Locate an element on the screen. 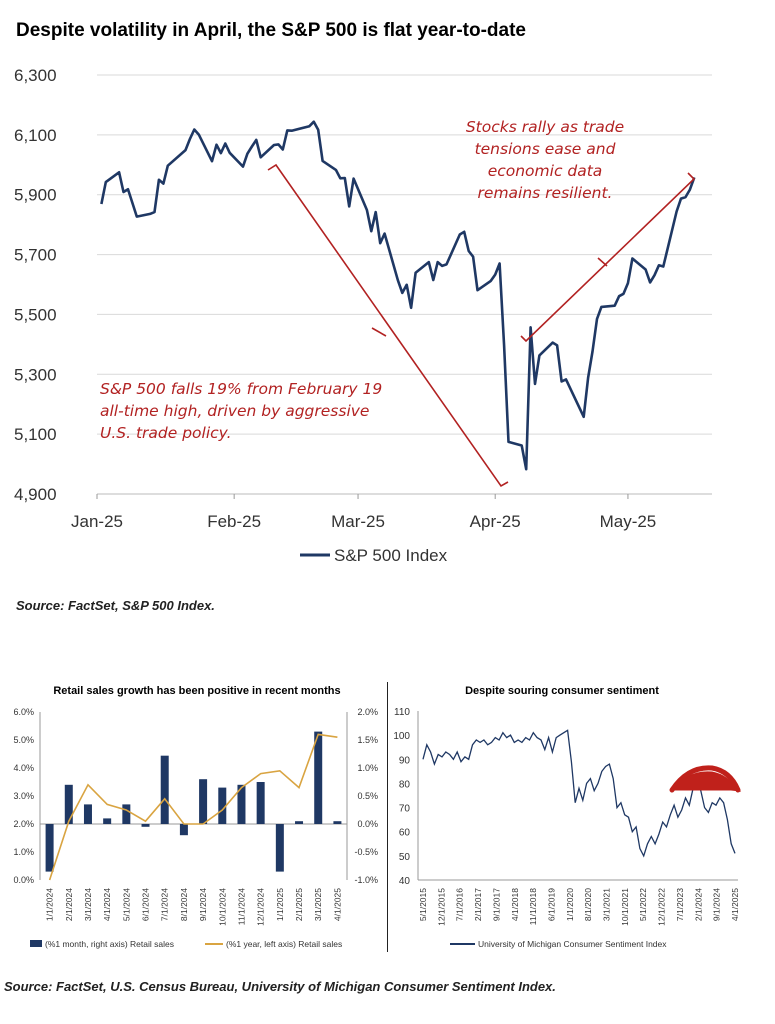 Image resolution: width=775 pixels, height=1024 pixels. y-left-tick-label: 5.0% is located at coordinates (23, 740).